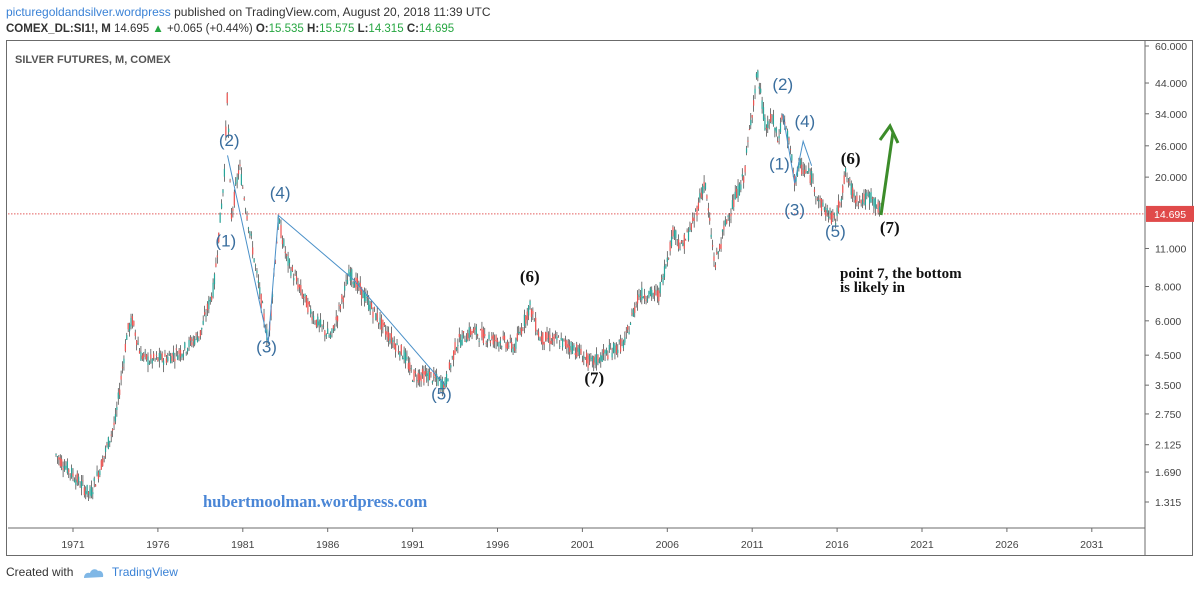  Describe the element at coordinates (412, 29) in the screenshot. I see `close-label: C:` at that location.